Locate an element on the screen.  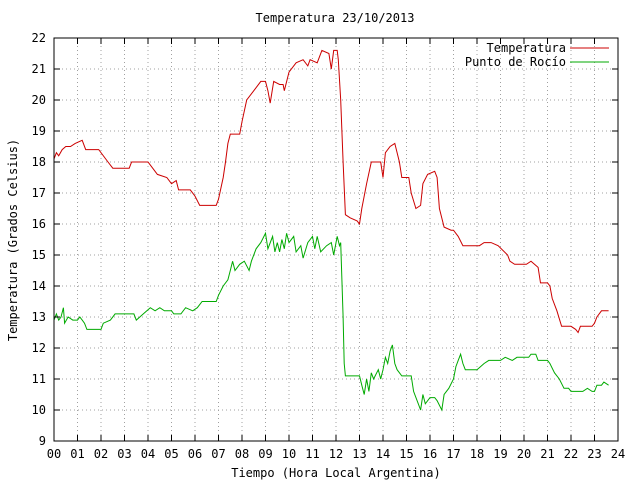
x-tick-label: 16 is located at coordinates (430, 454).